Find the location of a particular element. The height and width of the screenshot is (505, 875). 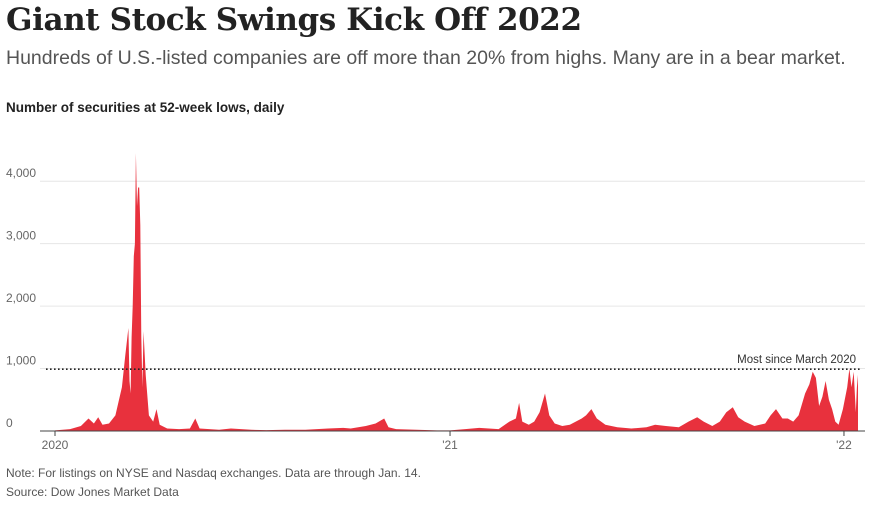

reference-line-label: Most since March 2020 is located at coordinates (796, 360).